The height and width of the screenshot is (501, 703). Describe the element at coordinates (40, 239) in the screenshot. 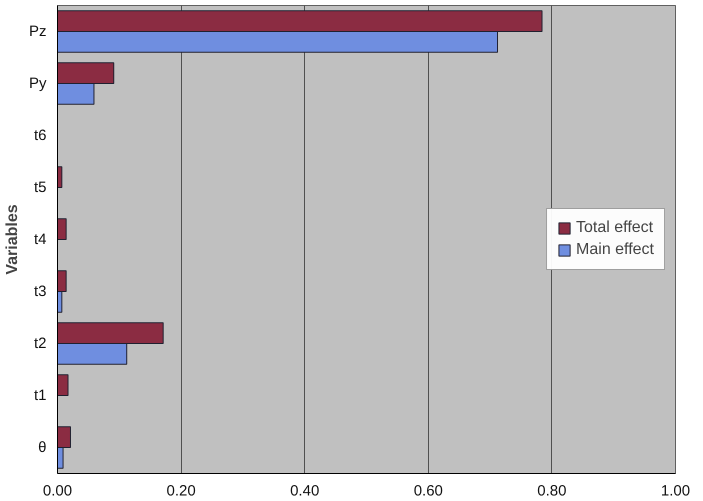

I see `y-tick-label: t4` at that location.